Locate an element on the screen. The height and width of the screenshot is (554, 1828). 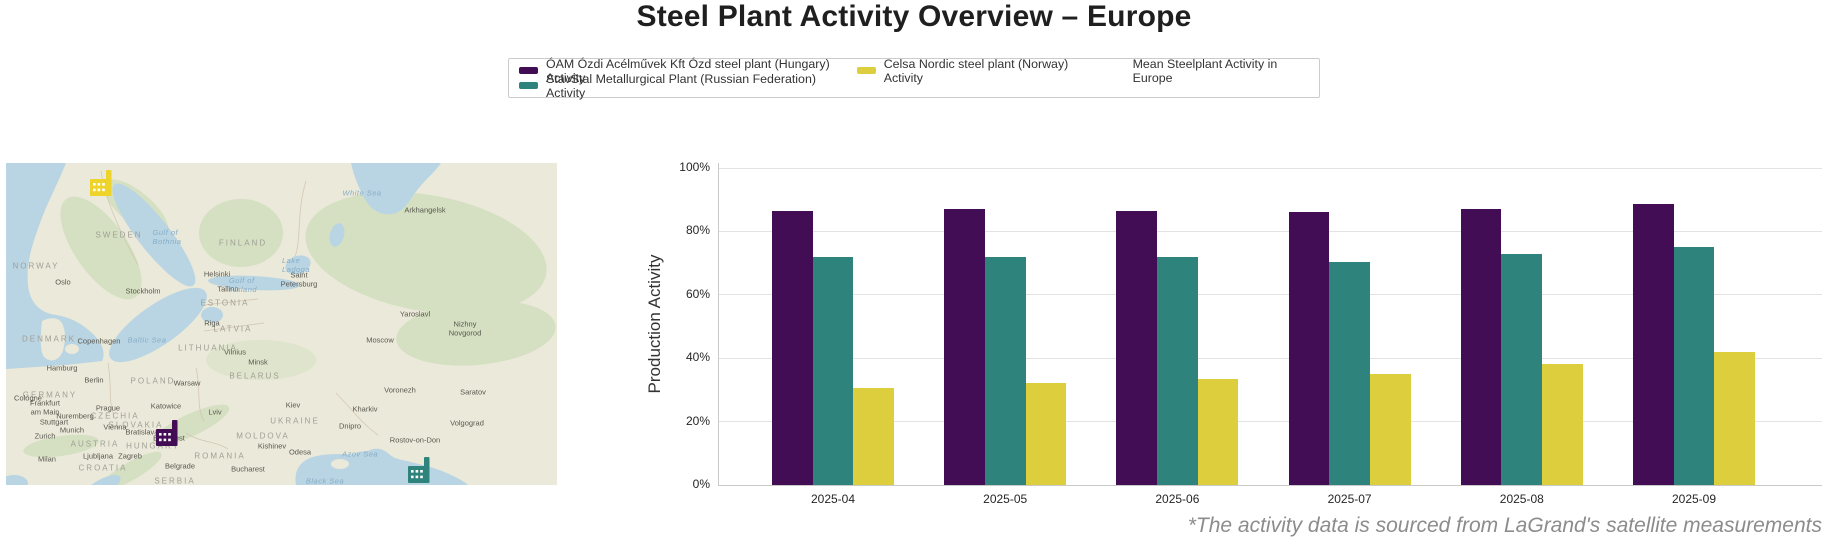
city-label: Arkhangelsk is located at coordinates (425, 210).